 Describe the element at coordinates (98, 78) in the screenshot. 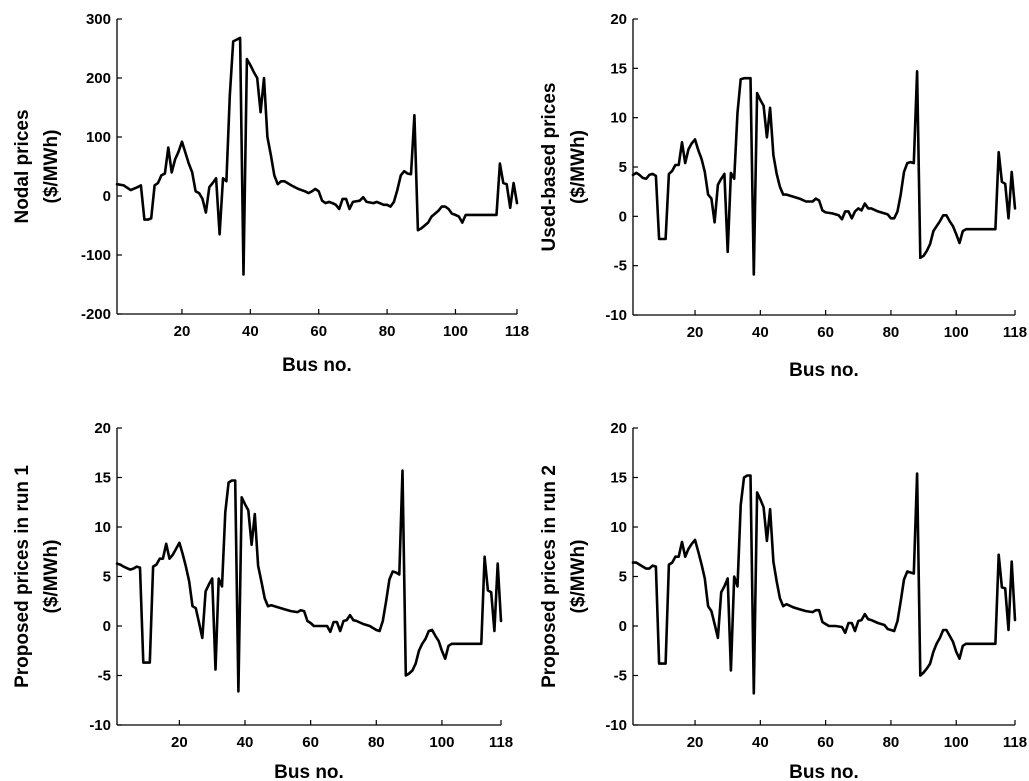

I see `y-tick-label: 200` at that location.